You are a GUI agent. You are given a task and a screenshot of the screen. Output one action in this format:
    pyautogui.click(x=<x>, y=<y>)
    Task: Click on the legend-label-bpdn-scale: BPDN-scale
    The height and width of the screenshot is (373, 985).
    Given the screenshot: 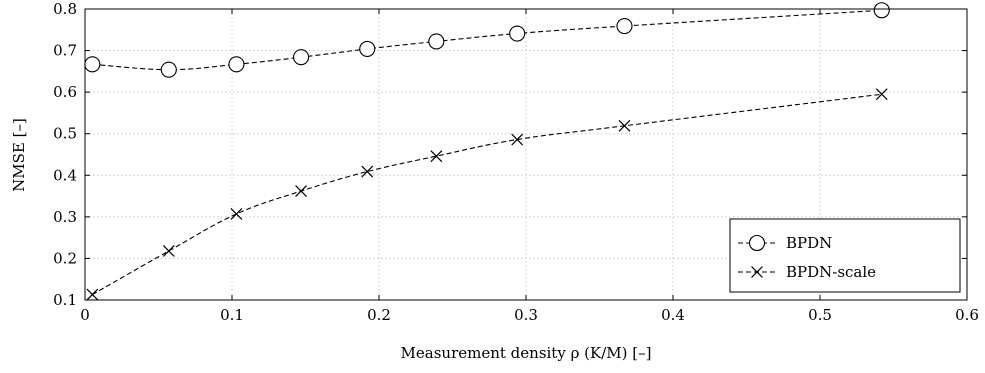 What is the action you would take?
    pyautogui.click(x=831, y=272)
    